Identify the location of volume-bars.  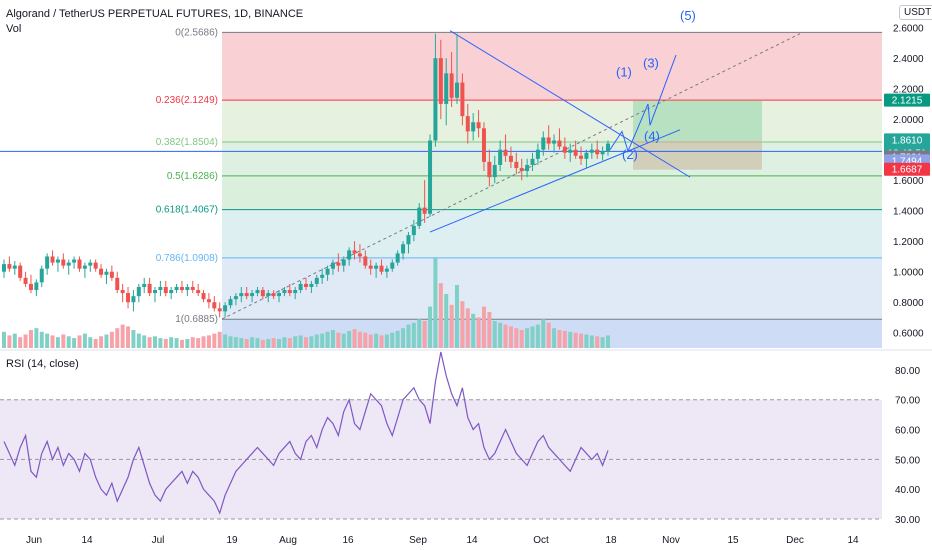
(306, 303).